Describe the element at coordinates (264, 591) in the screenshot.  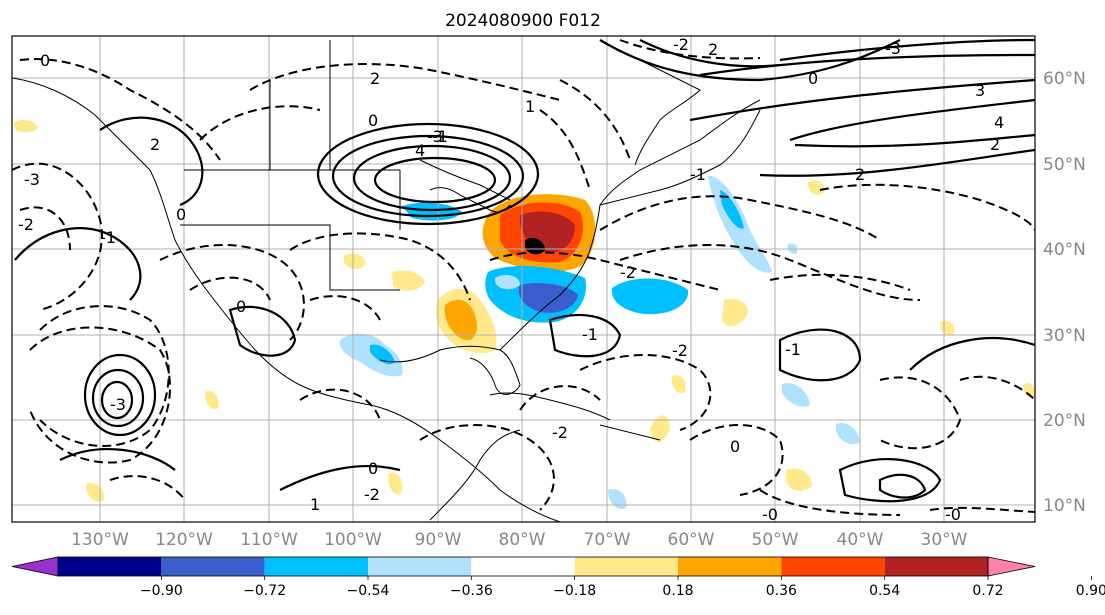
I see `colorbar-tick-label: −0.72` at that location.